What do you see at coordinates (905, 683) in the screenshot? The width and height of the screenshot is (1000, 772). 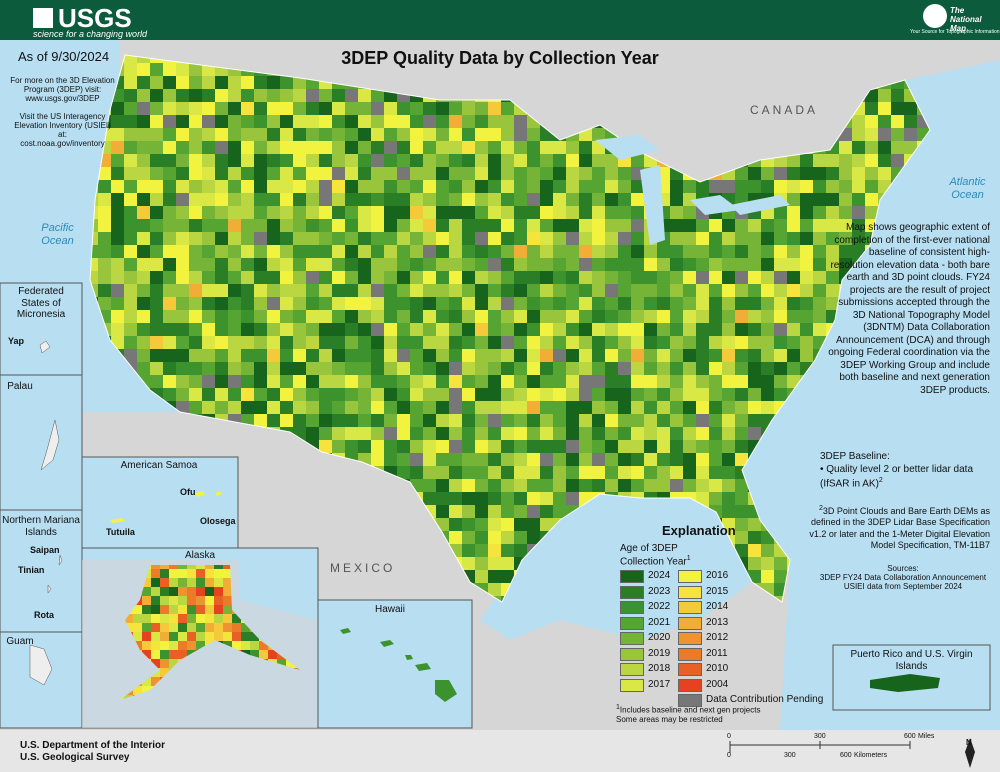 I see `puerto-rico-island` at bounding box center [905, 683].